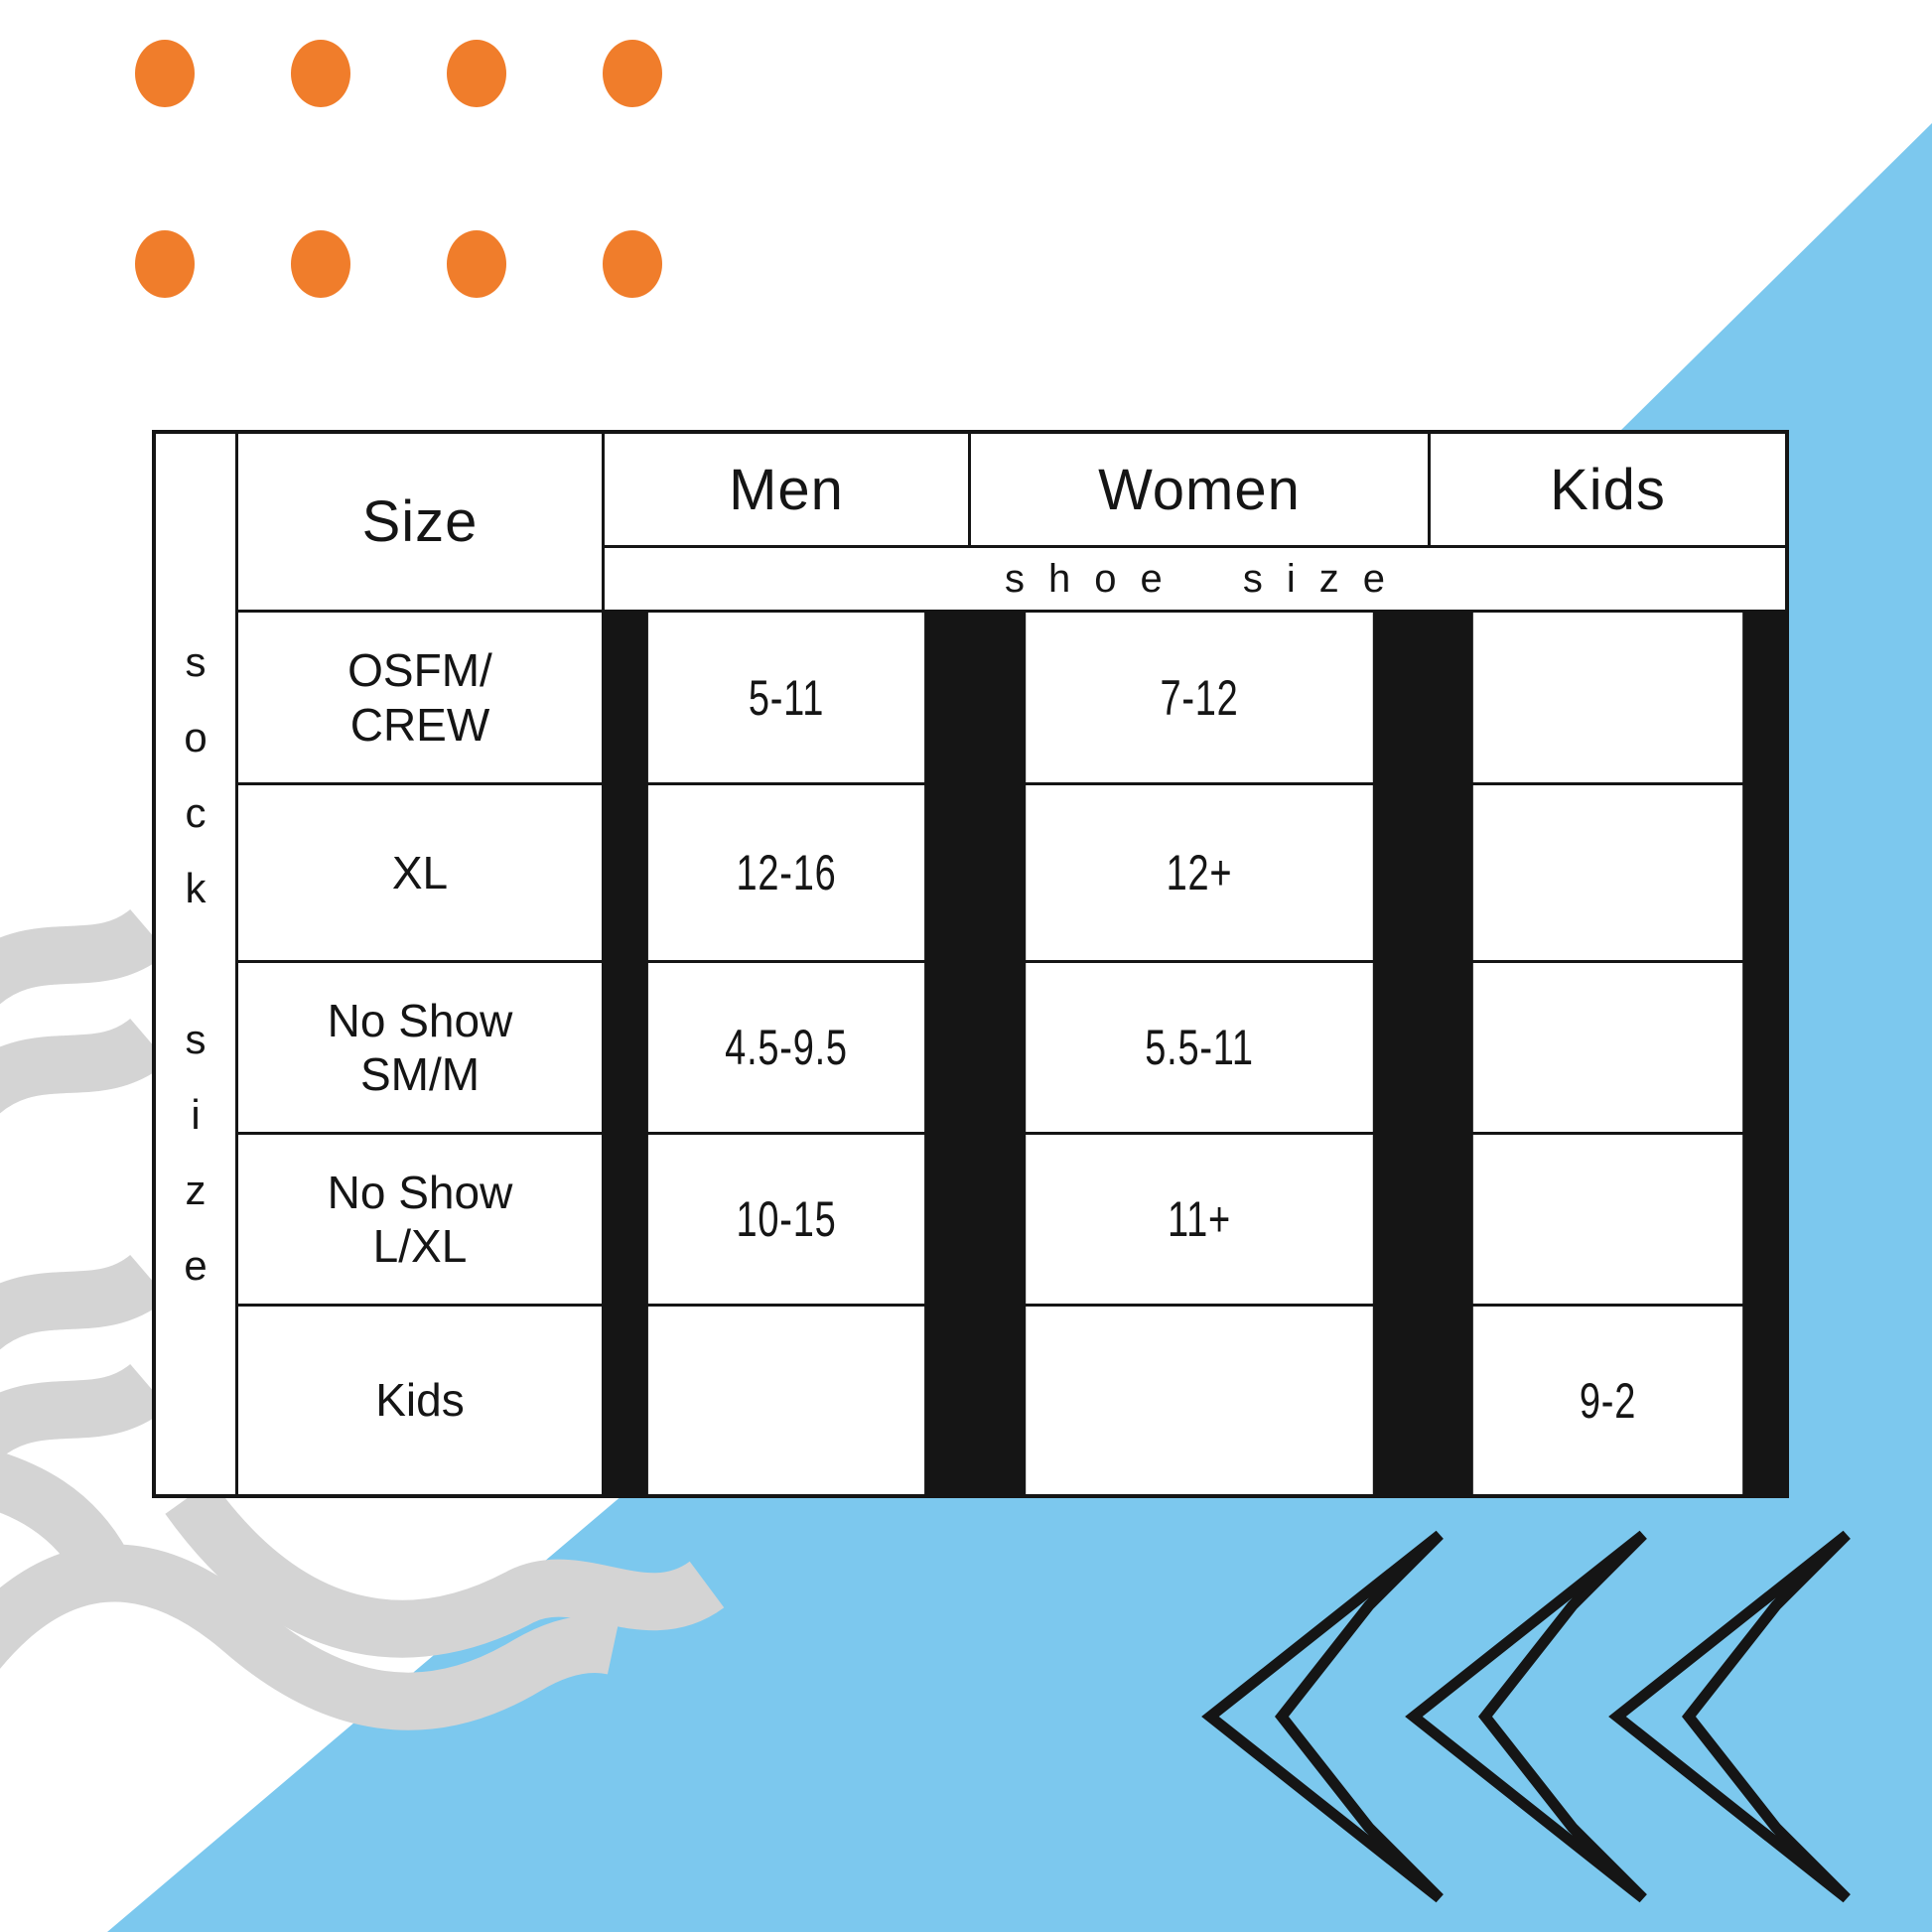 Image resolution: width=1932 pixels, height=1932 pixels. What do you see at coordinates (786, 1401) in the screenshot?
I see `cell-men` at bounding box center [786, 1401].